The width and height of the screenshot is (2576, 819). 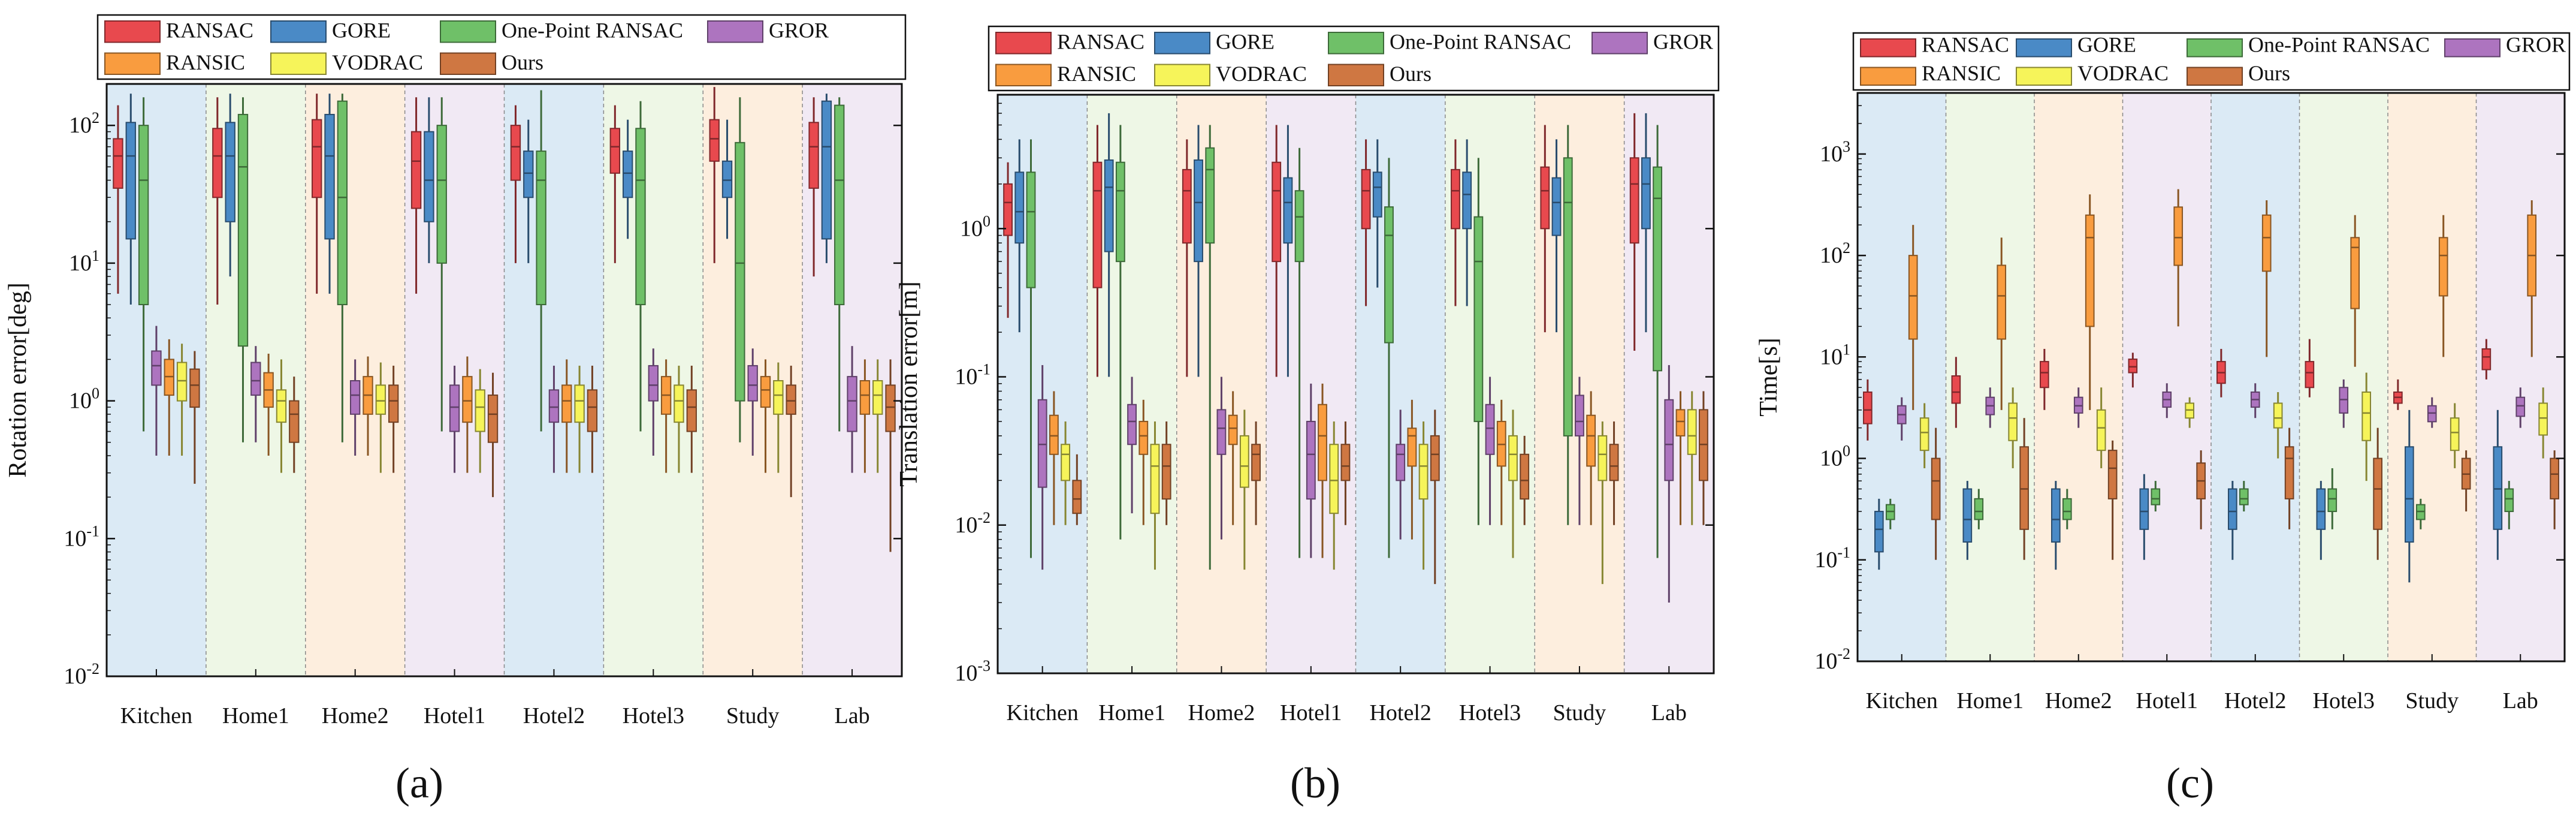 What do you see at coordinates (1990, 700) in the screenshot?
I see `x-tick-label: Home1` at bounding box center [1990, 700].